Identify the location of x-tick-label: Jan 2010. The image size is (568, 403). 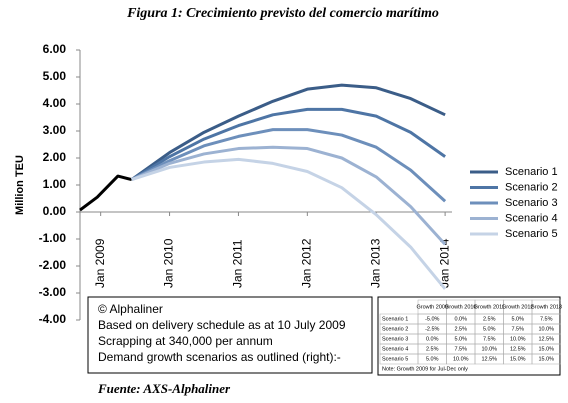
(169, 263).